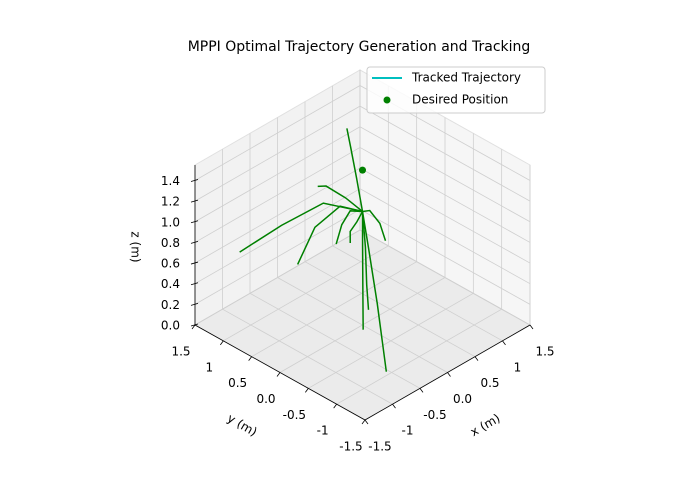 This screenshot has height=500, width=700. Describe the element at coordinates (379, 447) in the screenshot. I see `x-tick-label: -1.5` at that location.